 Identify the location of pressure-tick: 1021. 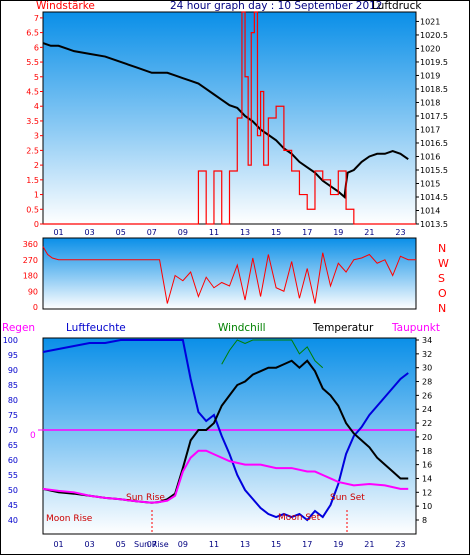
(430, 21).